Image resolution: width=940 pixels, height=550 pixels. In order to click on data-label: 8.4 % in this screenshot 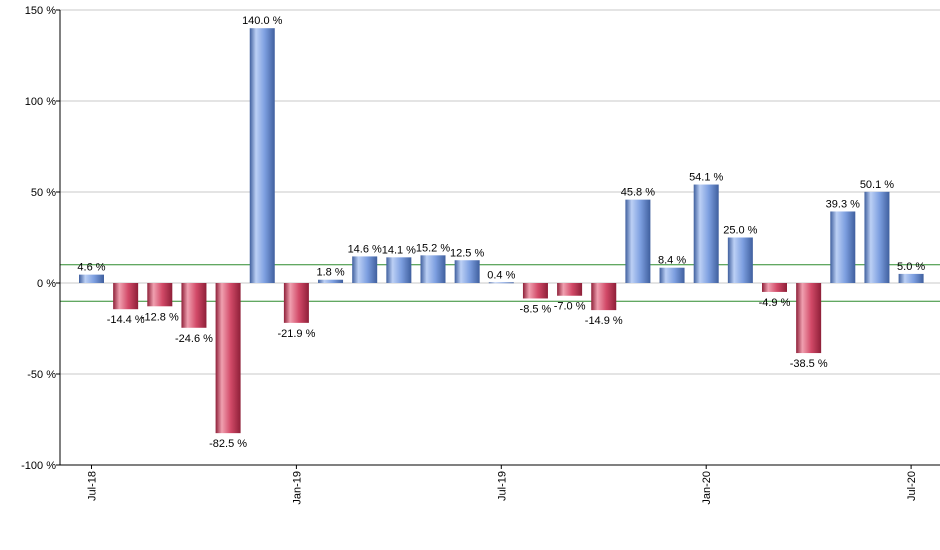, I will do `click(672, 261)`.